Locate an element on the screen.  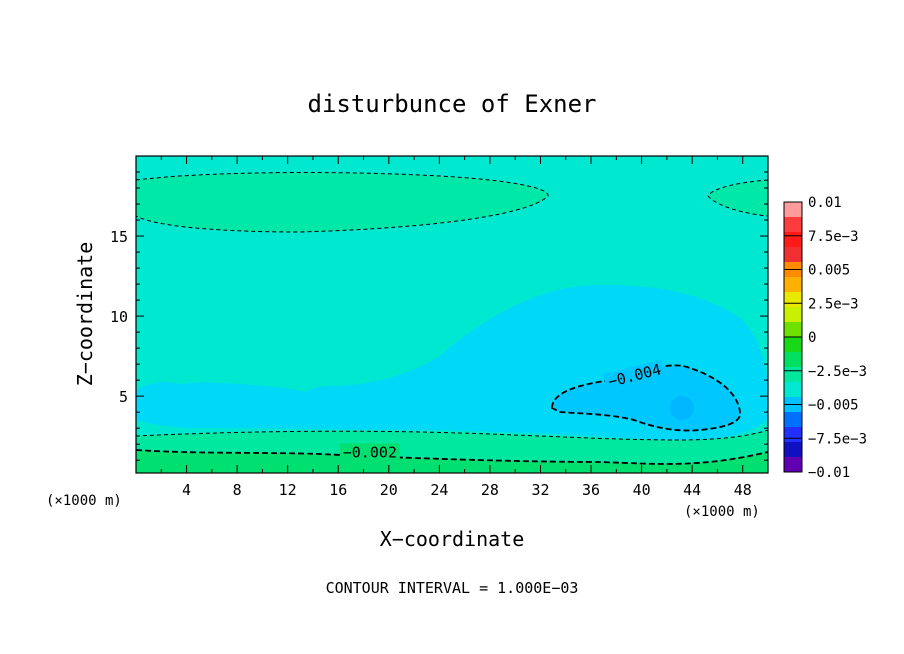
colorbar-label: 0 is located at coordinates (812, 338).